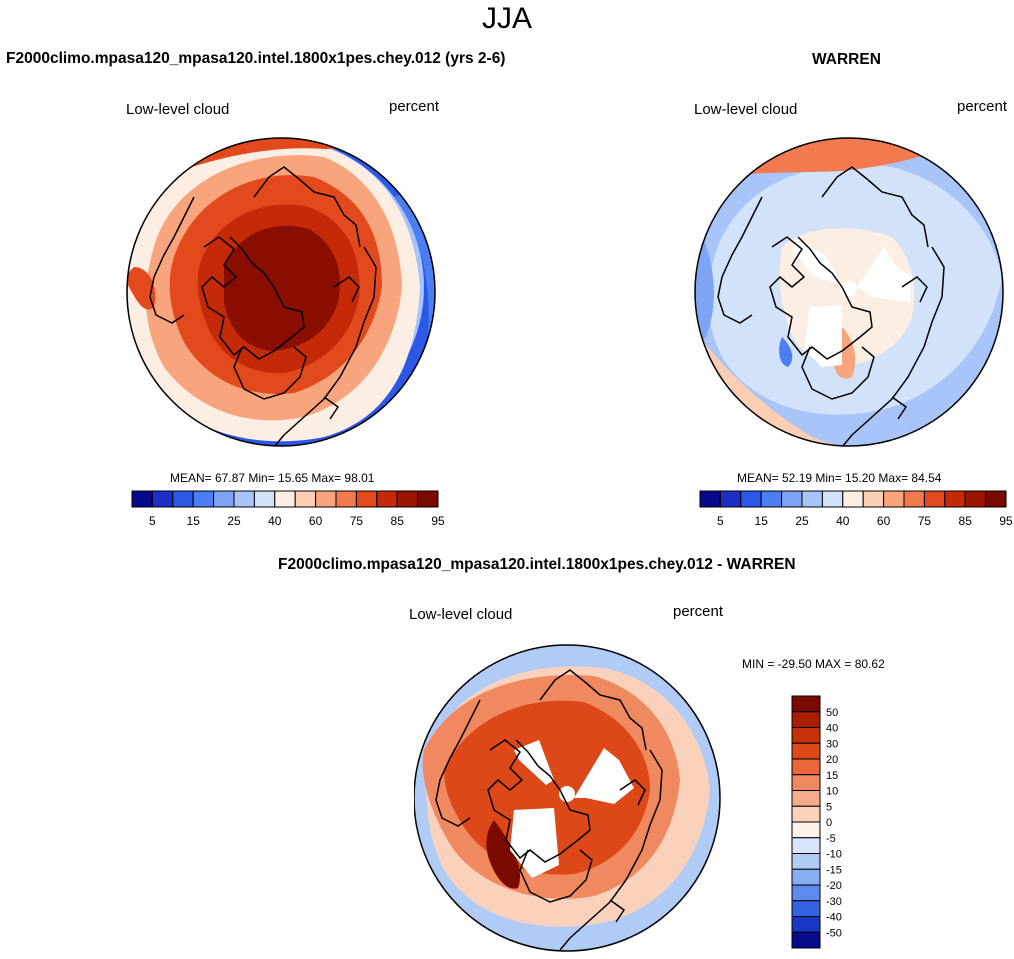 The image size is (1014, 959). Describe the element at coordinates (832, 792) in the screenshot. I see `colorbar-tick-label: 10` at that location.